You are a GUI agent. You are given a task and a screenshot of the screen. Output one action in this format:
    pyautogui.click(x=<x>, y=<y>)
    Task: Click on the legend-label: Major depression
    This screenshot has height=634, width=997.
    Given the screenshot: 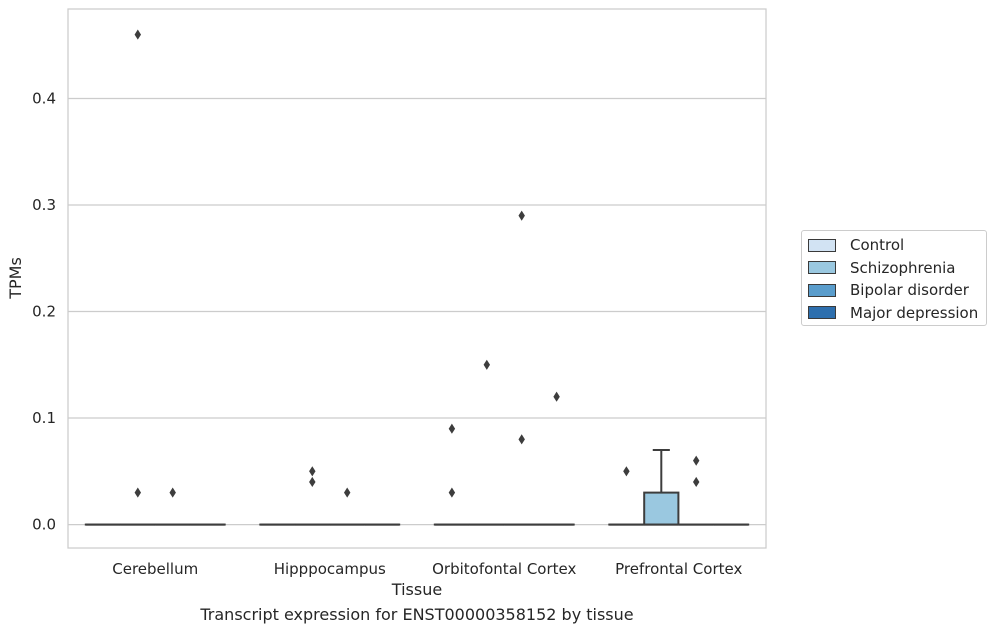 What is the action you would take?
    pyautogui.click(x=914, y=312)
    